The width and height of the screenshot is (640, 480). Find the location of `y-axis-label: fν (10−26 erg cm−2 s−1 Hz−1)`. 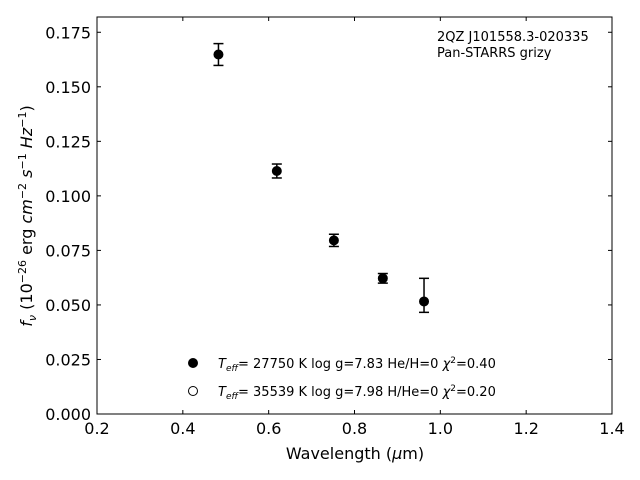

y-axis-label: fν (10−26 erg cm−2 s−1 Hz−1) is located at coordinates (27, 215).